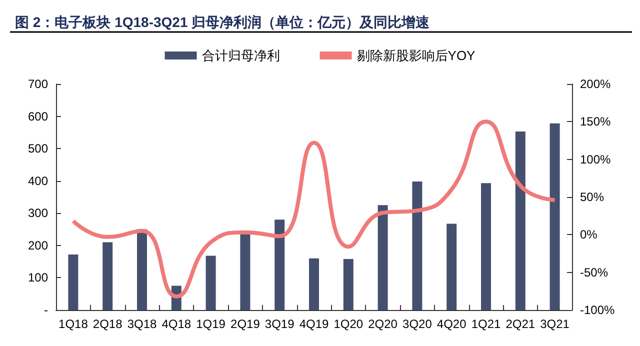 Image resolution: width=640 pixels, height=346 pixels. I want to click on y2-tick-label: -100%, so click(598, 310).